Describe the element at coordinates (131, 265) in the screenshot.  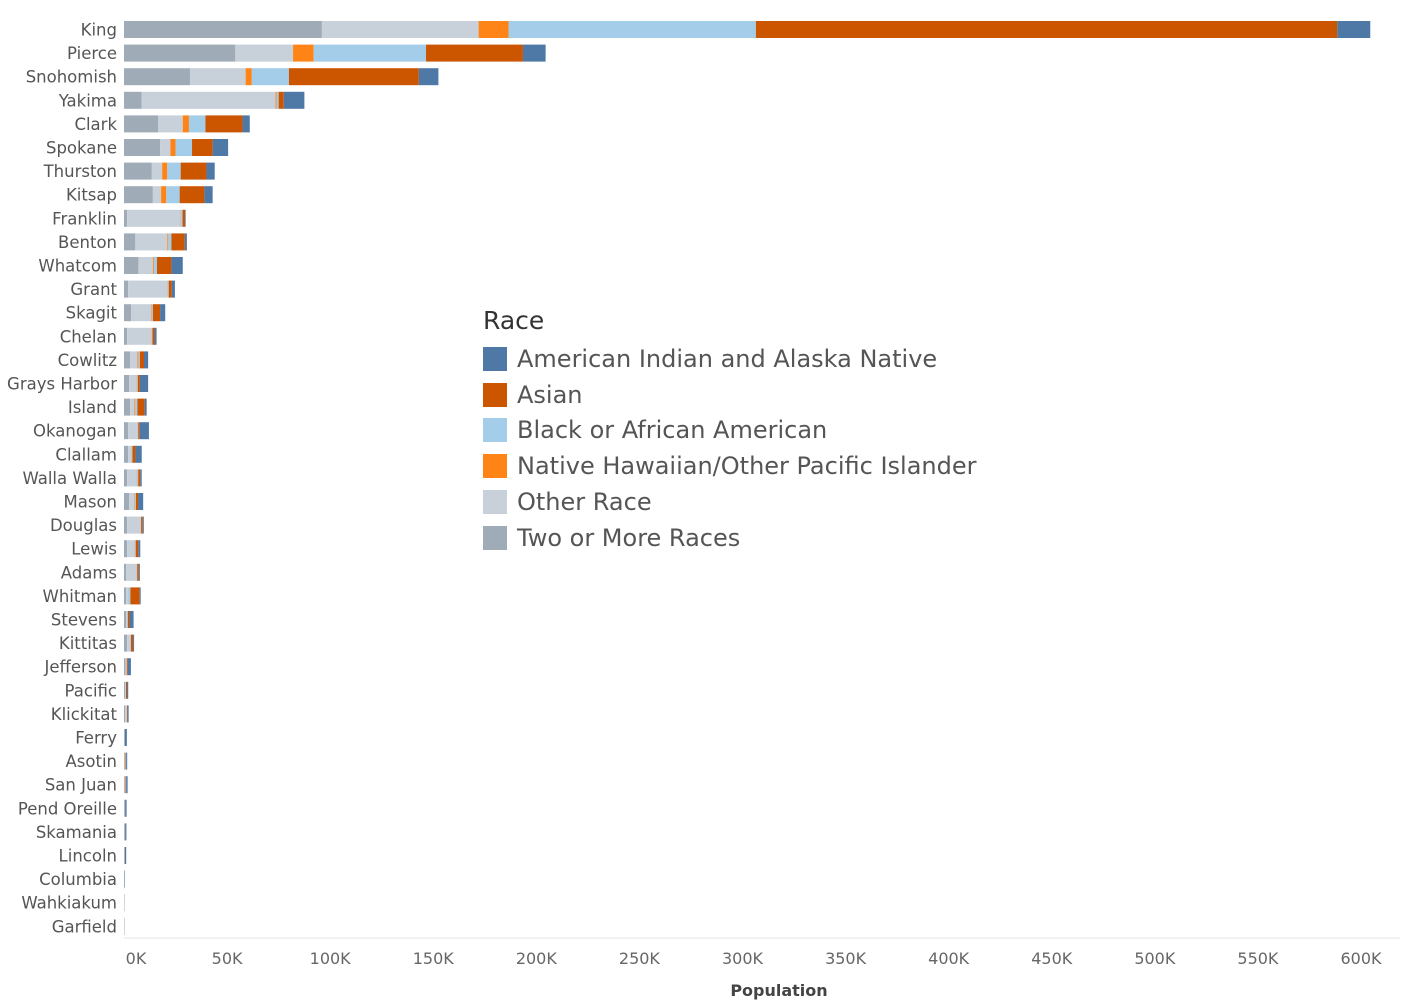
I see `bar-segment-whatcom-two-or-more-races` at that location.